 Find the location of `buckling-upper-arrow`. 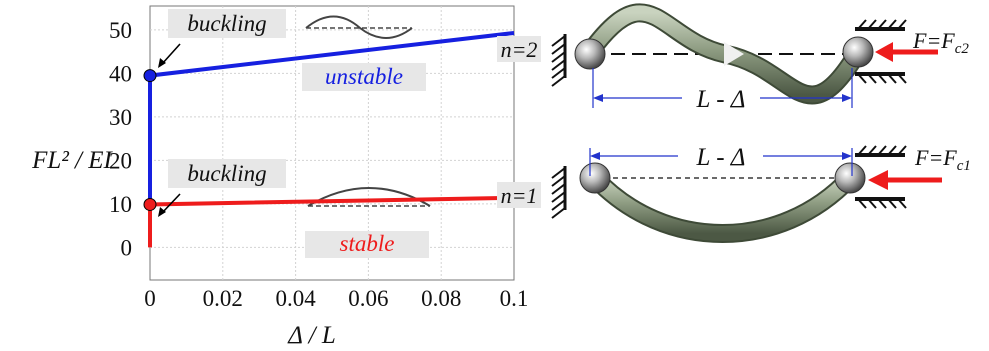

buckling-upper-arrow is located at coordinates (169, 55).